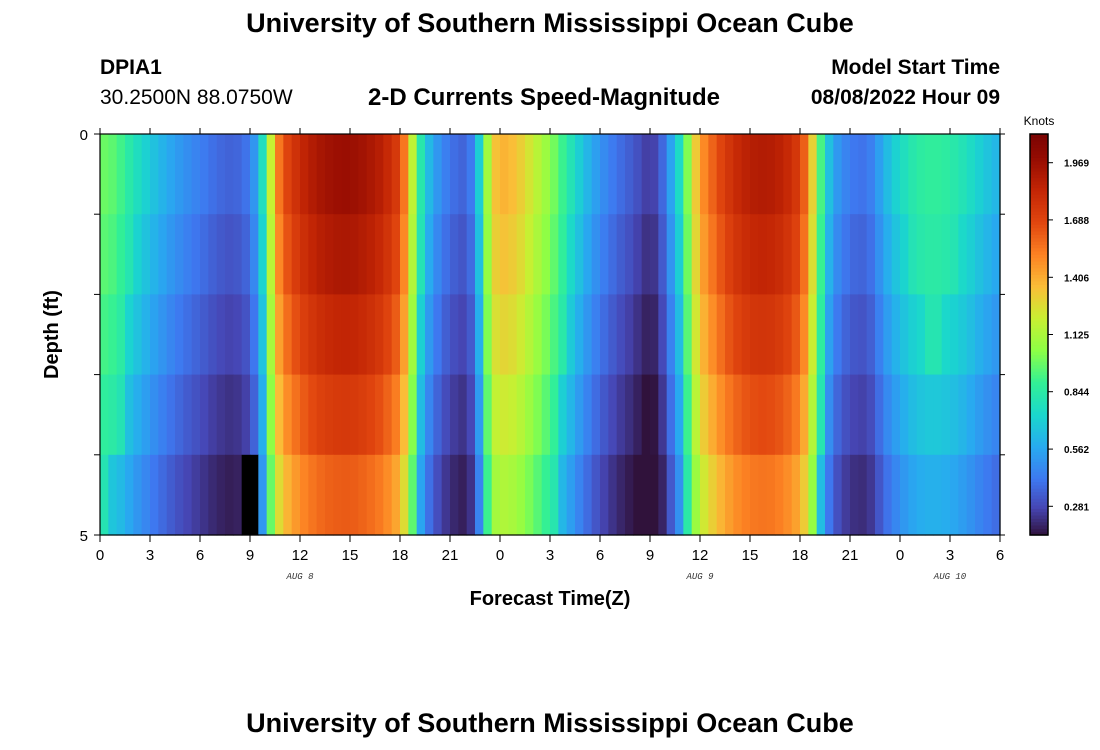 Image resolution: width=1100 pixels, height=750 pixels. I want to click on colorbar-tick-label: 0.281, so click(1076, 507).